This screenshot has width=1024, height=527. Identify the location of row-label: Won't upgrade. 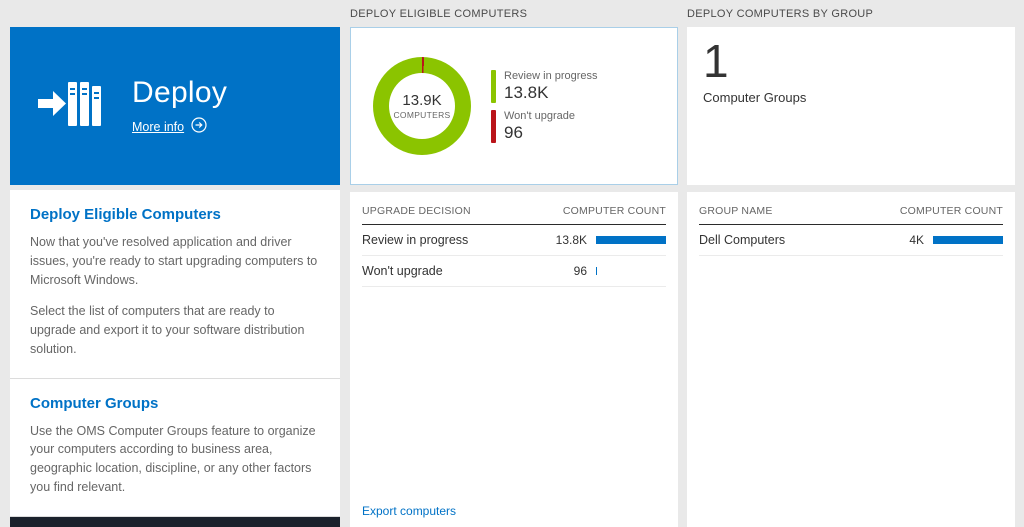
(402, 271).